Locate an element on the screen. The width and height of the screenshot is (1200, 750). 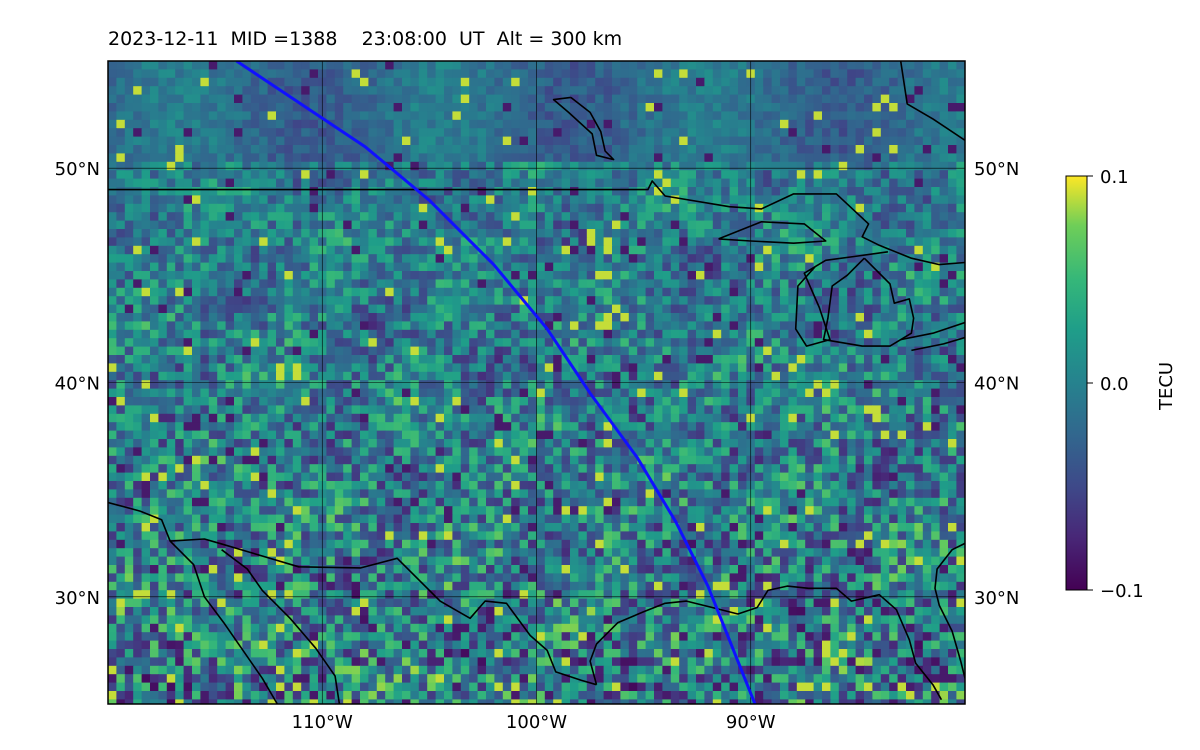
lat-tick-label-right: 50°N is located at coordinates (996, 169).